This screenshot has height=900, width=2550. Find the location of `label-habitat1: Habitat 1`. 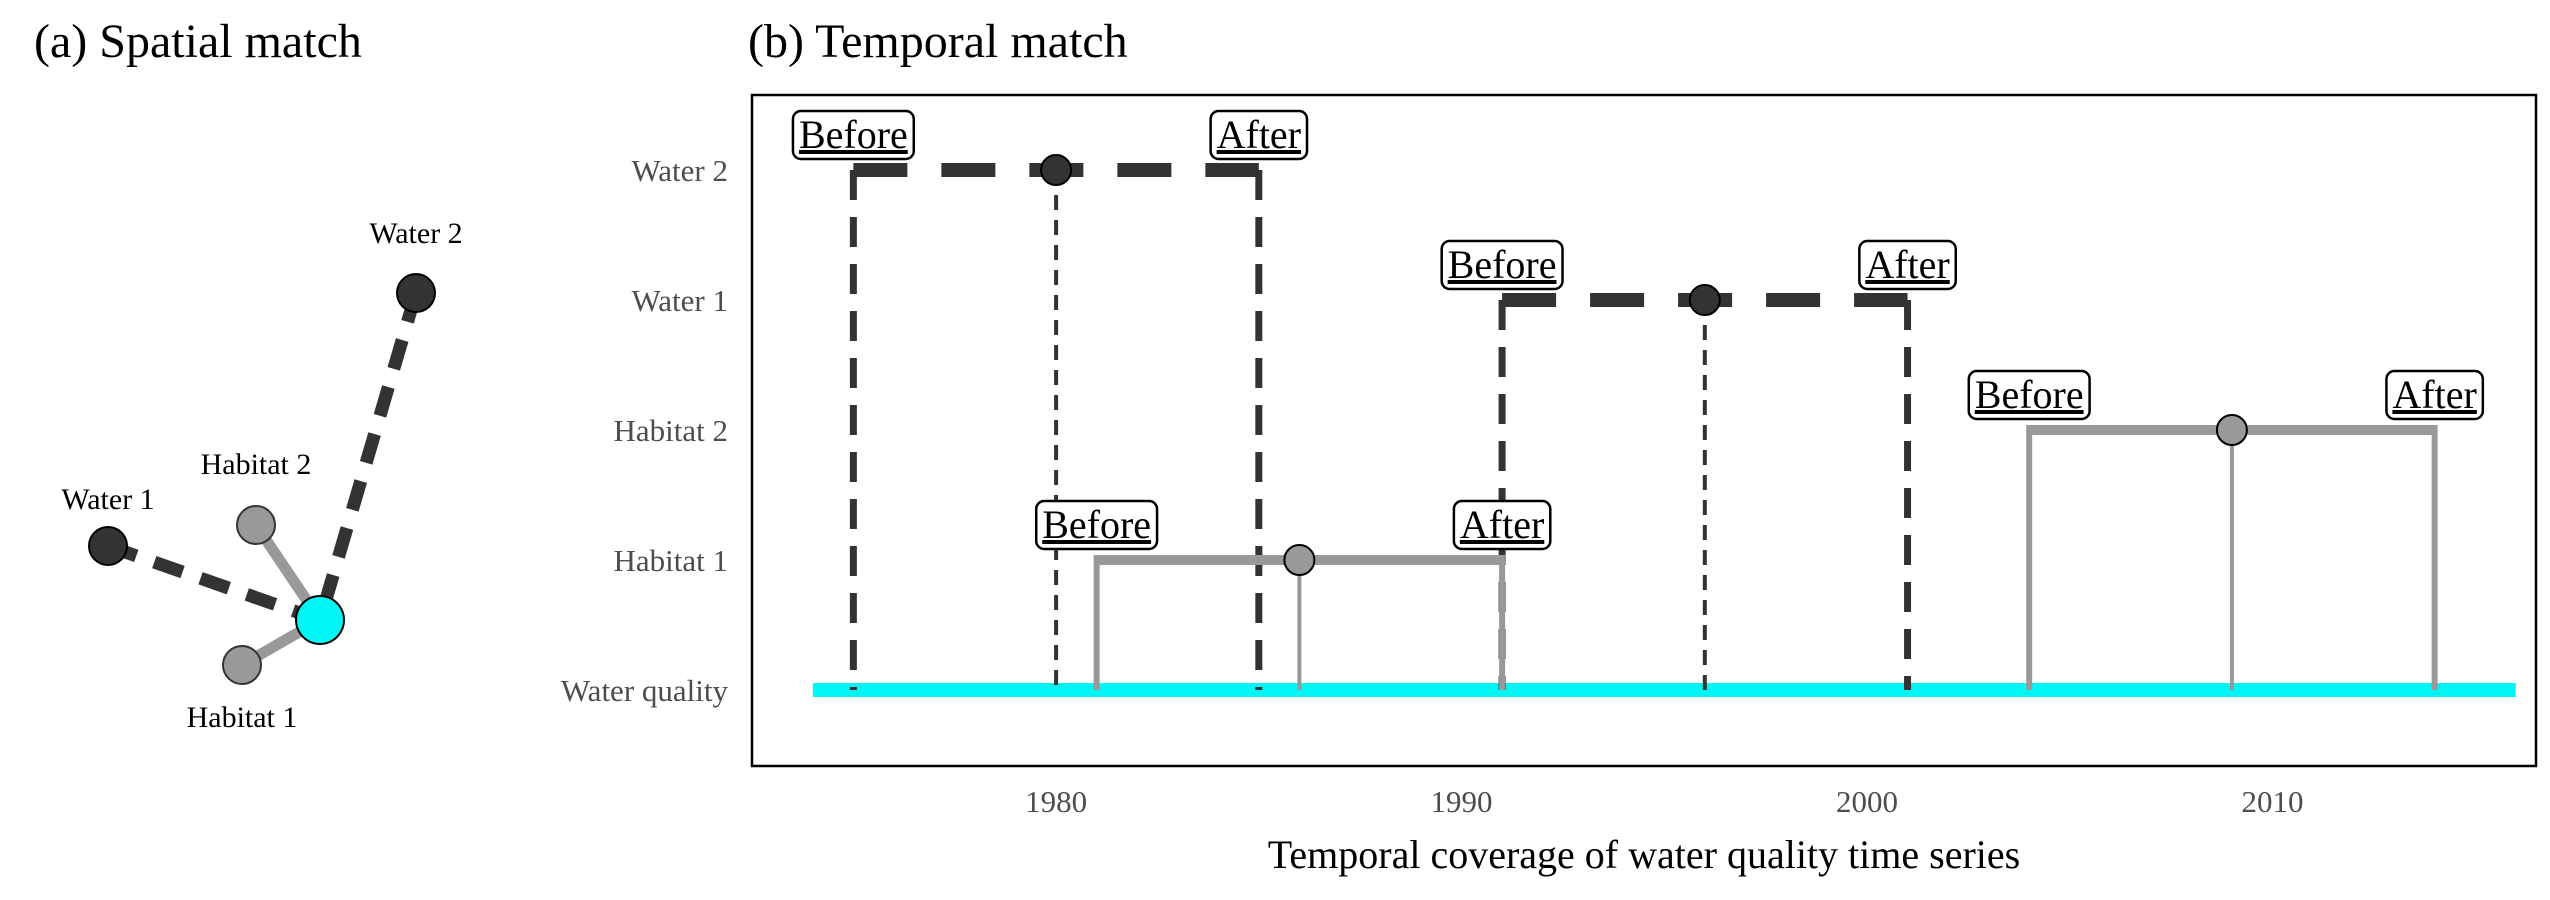

label-habitat1: Habitat 1 is located at coordinates (242, 717).